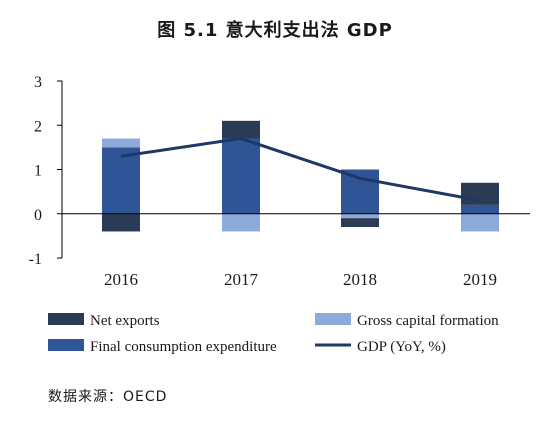  I want to click on gdp-line-series, so click(300, 169).